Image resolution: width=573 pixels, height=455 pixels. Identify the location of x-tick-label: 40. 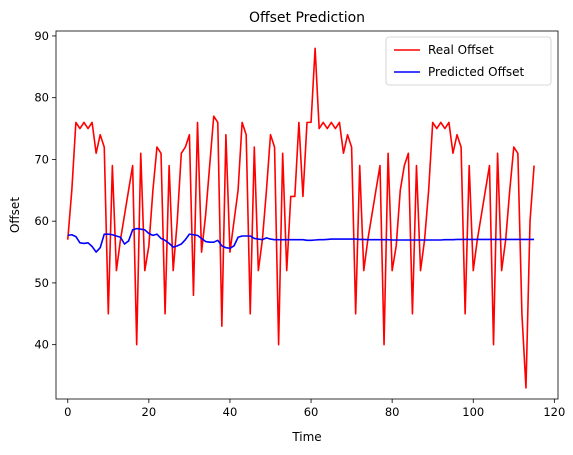
(230, 412).